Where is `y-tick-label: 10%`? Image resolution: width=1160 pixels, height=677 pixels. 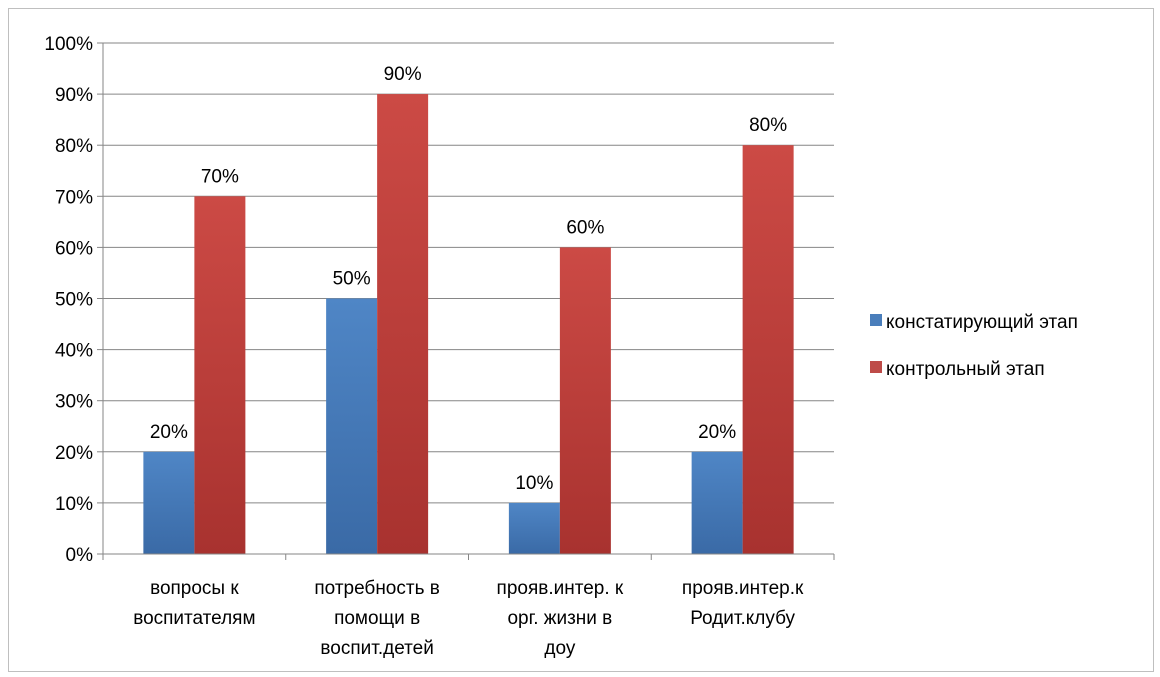 y-tick-label: 10% is located at coordinates (74, 504).